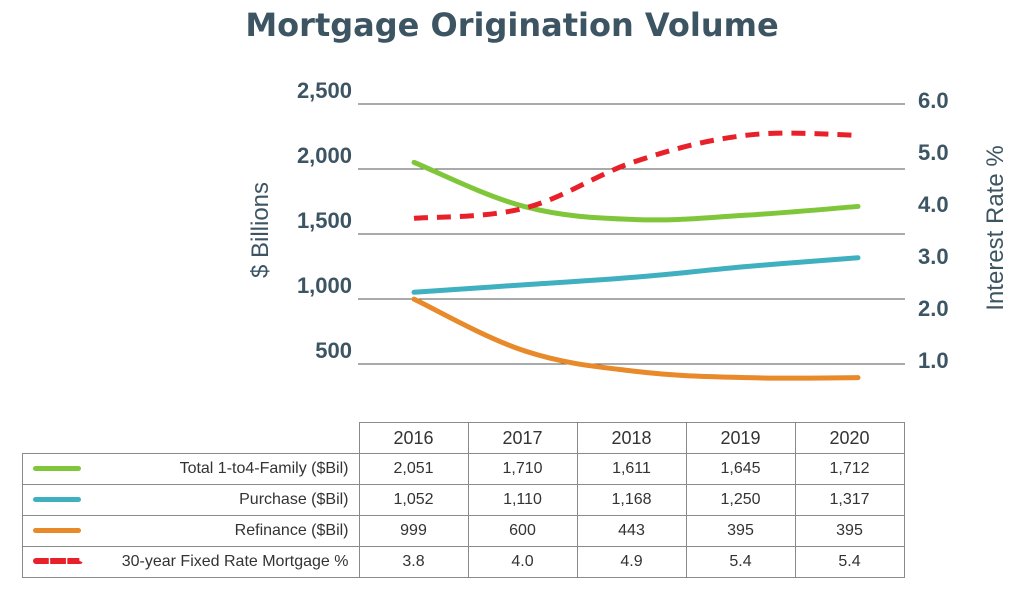 The width and height of the screenshot is (1024, 590). Describe the element at coordinates (260, 230) in the screenshot. I see `y-axis-label: $ Billions` at that location.